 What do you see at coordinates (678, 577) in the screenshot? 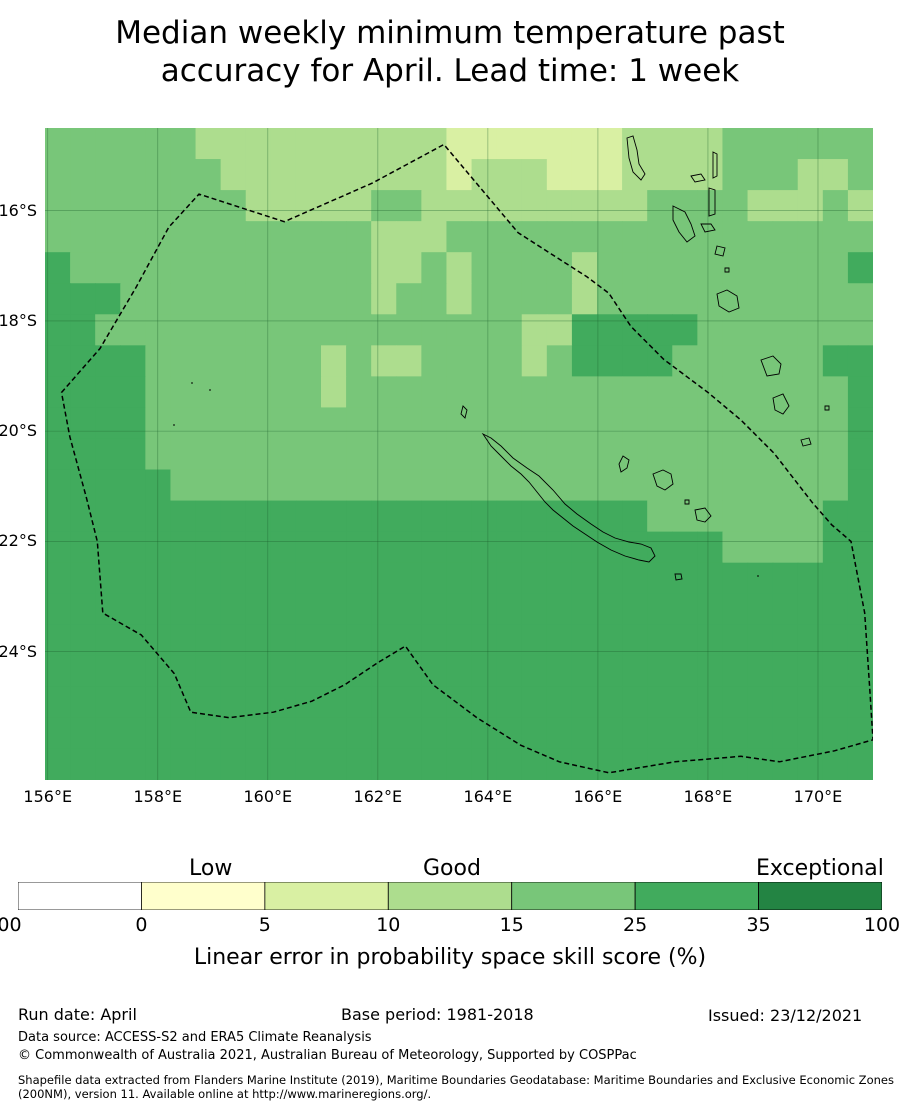
I see `isle-of-pines-coastline` at bounding box center [678, 577].